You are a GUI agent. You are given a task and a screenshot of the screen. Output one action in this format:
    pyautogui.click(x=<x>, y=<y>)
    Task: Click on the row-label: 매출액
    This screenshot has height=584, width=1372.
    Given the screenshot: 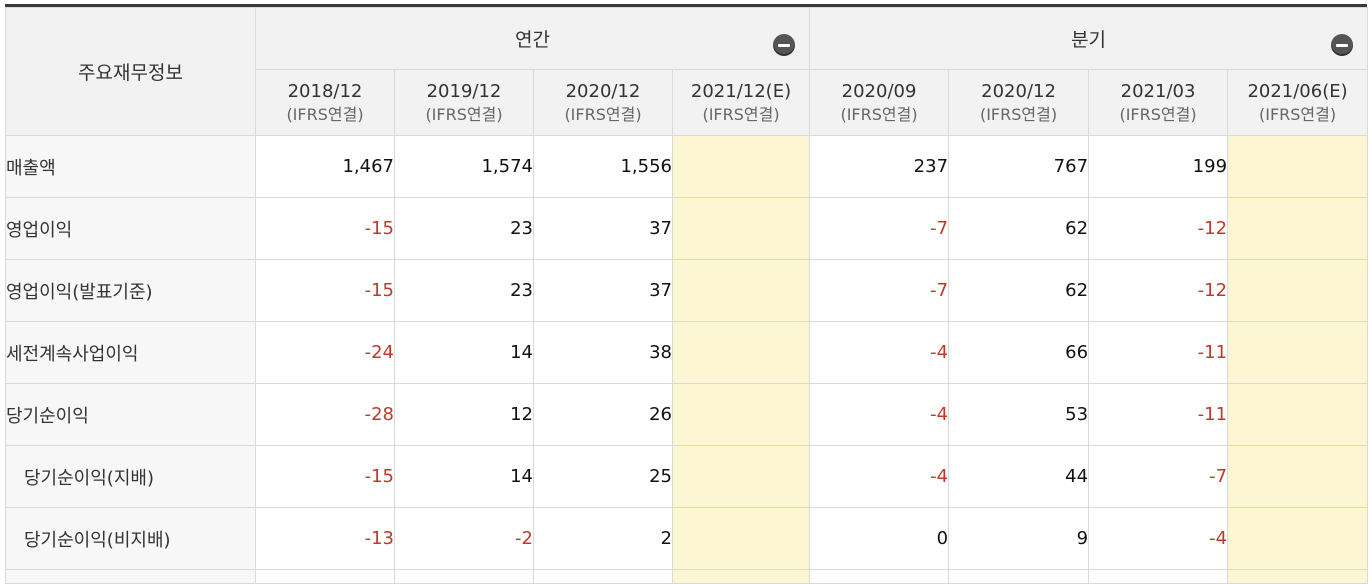 What is the action you would take?
    pyautogui.click(x=130, y=166)
    